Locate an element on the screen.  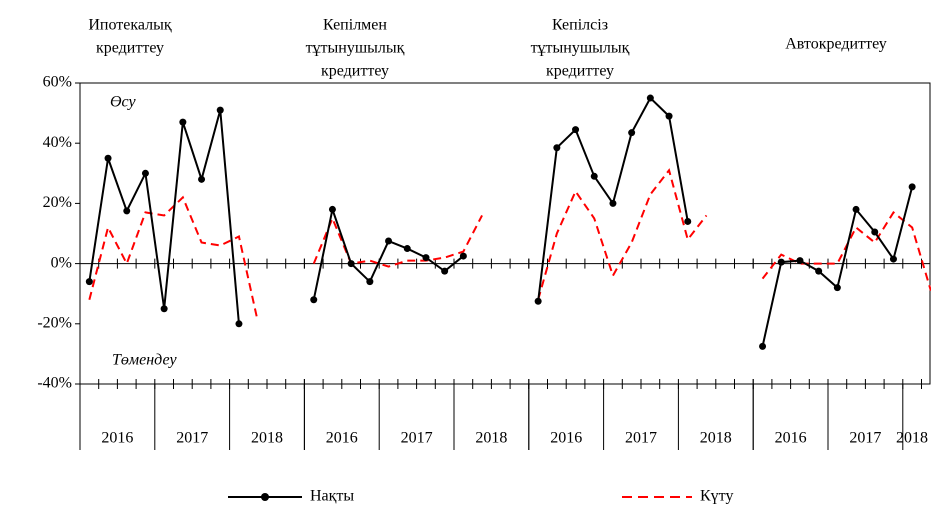
legend-label: Күту is located at coordinates (716, 496).